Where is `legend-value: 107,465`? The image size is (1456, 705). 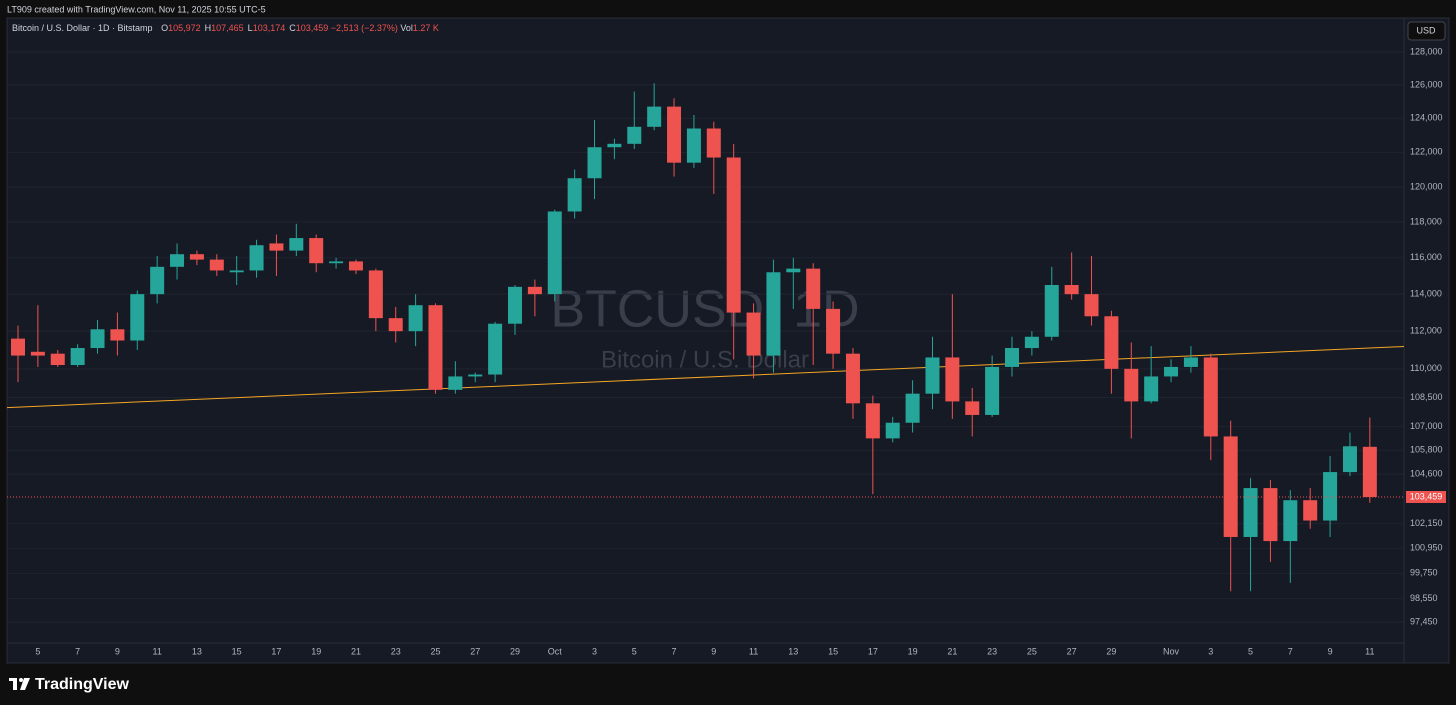
legend-value: 107,465 is located at coordinates (227, 28).